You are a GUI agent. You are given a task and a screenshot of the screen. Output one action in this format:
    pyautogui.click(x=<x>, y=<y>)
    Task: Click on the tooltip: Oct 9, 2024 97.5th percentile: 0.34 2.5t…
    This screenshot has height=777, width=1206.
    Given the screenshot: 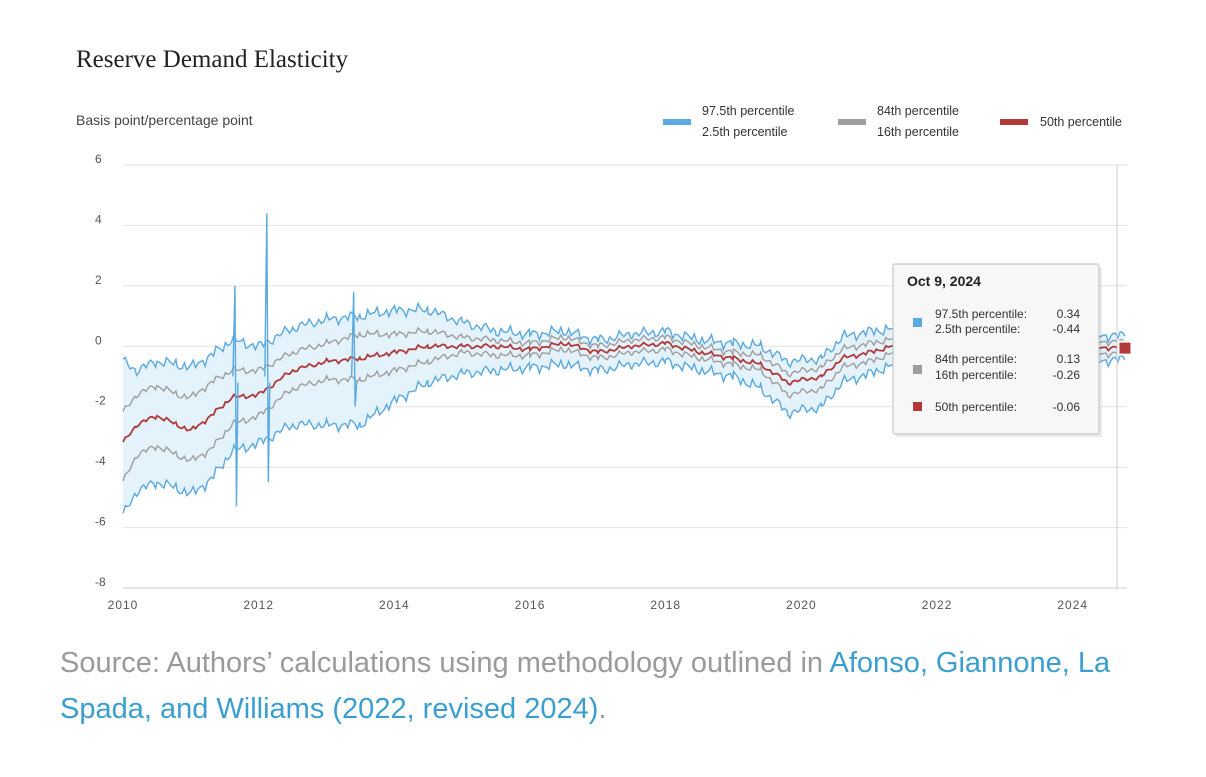 What is the action you would take?
    pyautogui.click(x=997, y=350)
    